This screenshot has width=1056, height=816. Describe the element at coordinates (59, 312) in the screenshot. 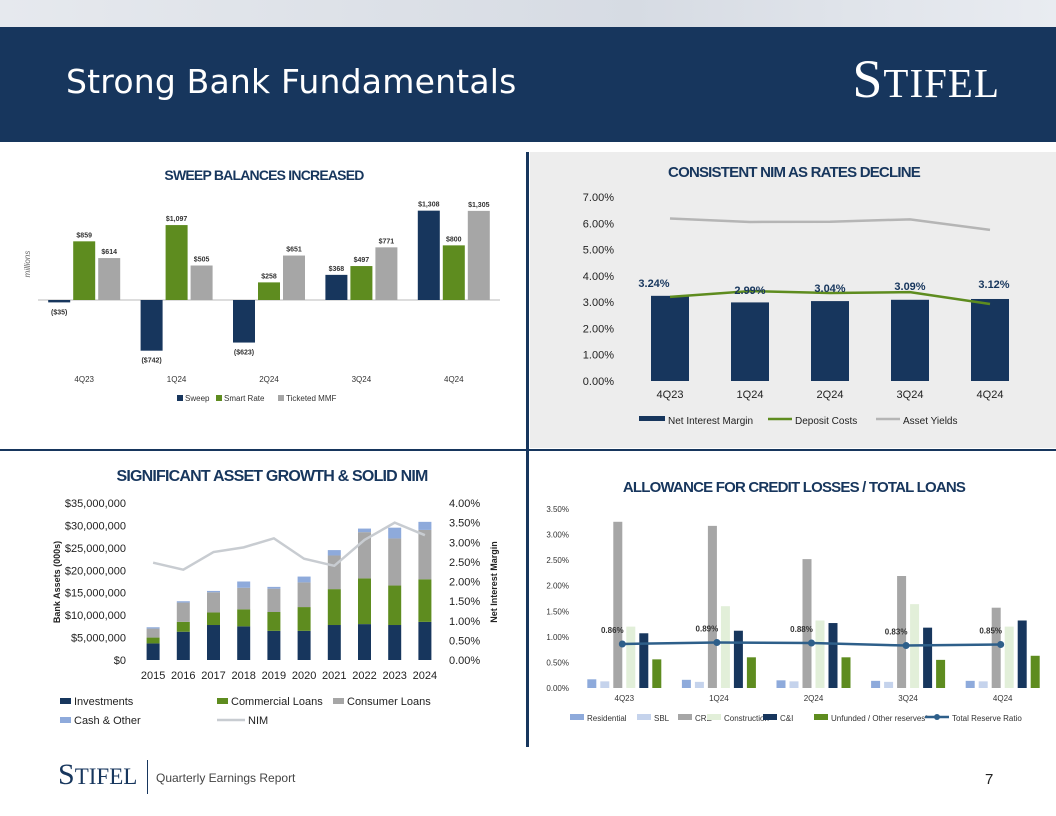

I see `data-label: ($35)` at that location.